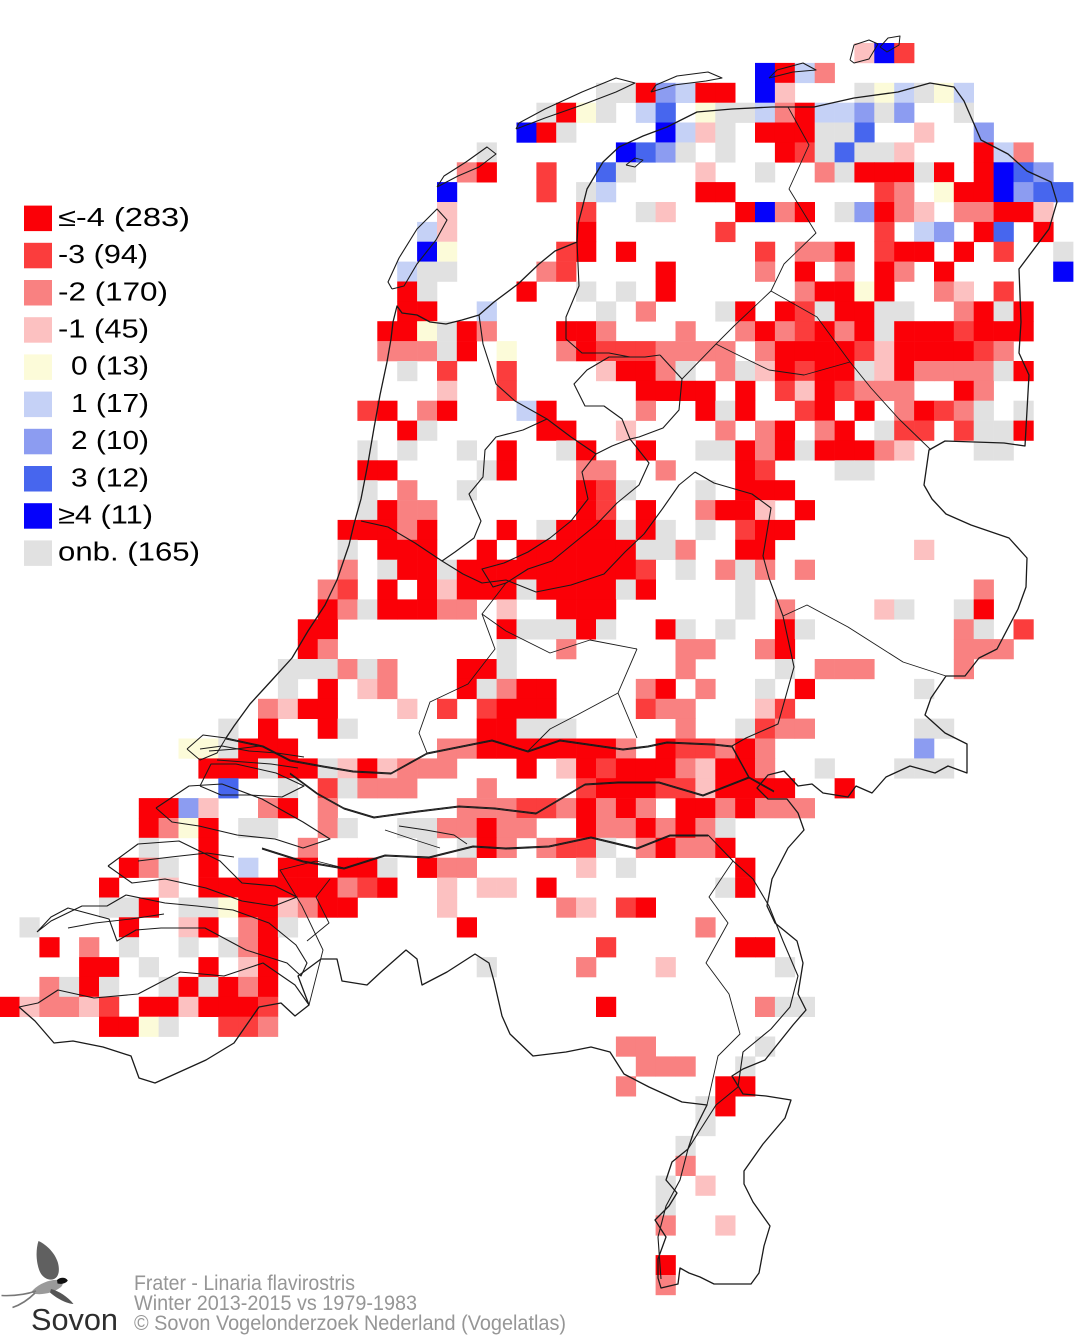 This screenshot has height=1340, width=1074. What do you see at coordinates (110, 367) in the screenshot?
I see `svg-text: 0 (13)` at bounding box center [110, 367].